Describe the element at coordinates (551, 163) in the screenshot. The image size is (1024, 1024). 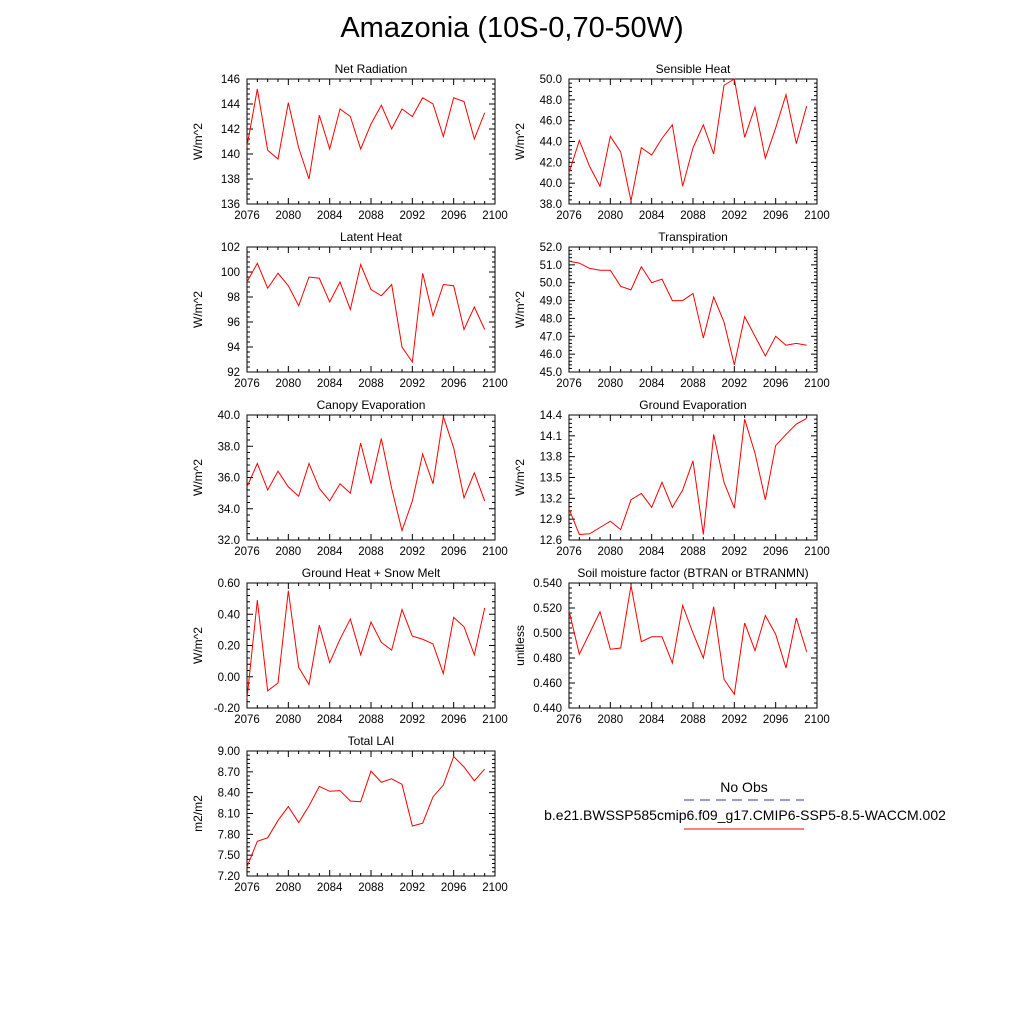
I see `y-tick-label: 42.0` at that location.